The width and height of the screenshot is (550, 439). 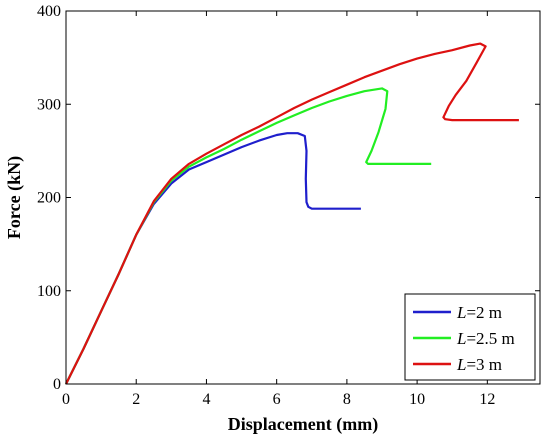 What do you see at coordinates (49, 104) in the screenshot?
I see `y-tick-label: 300` at bounding box center [49, 104].